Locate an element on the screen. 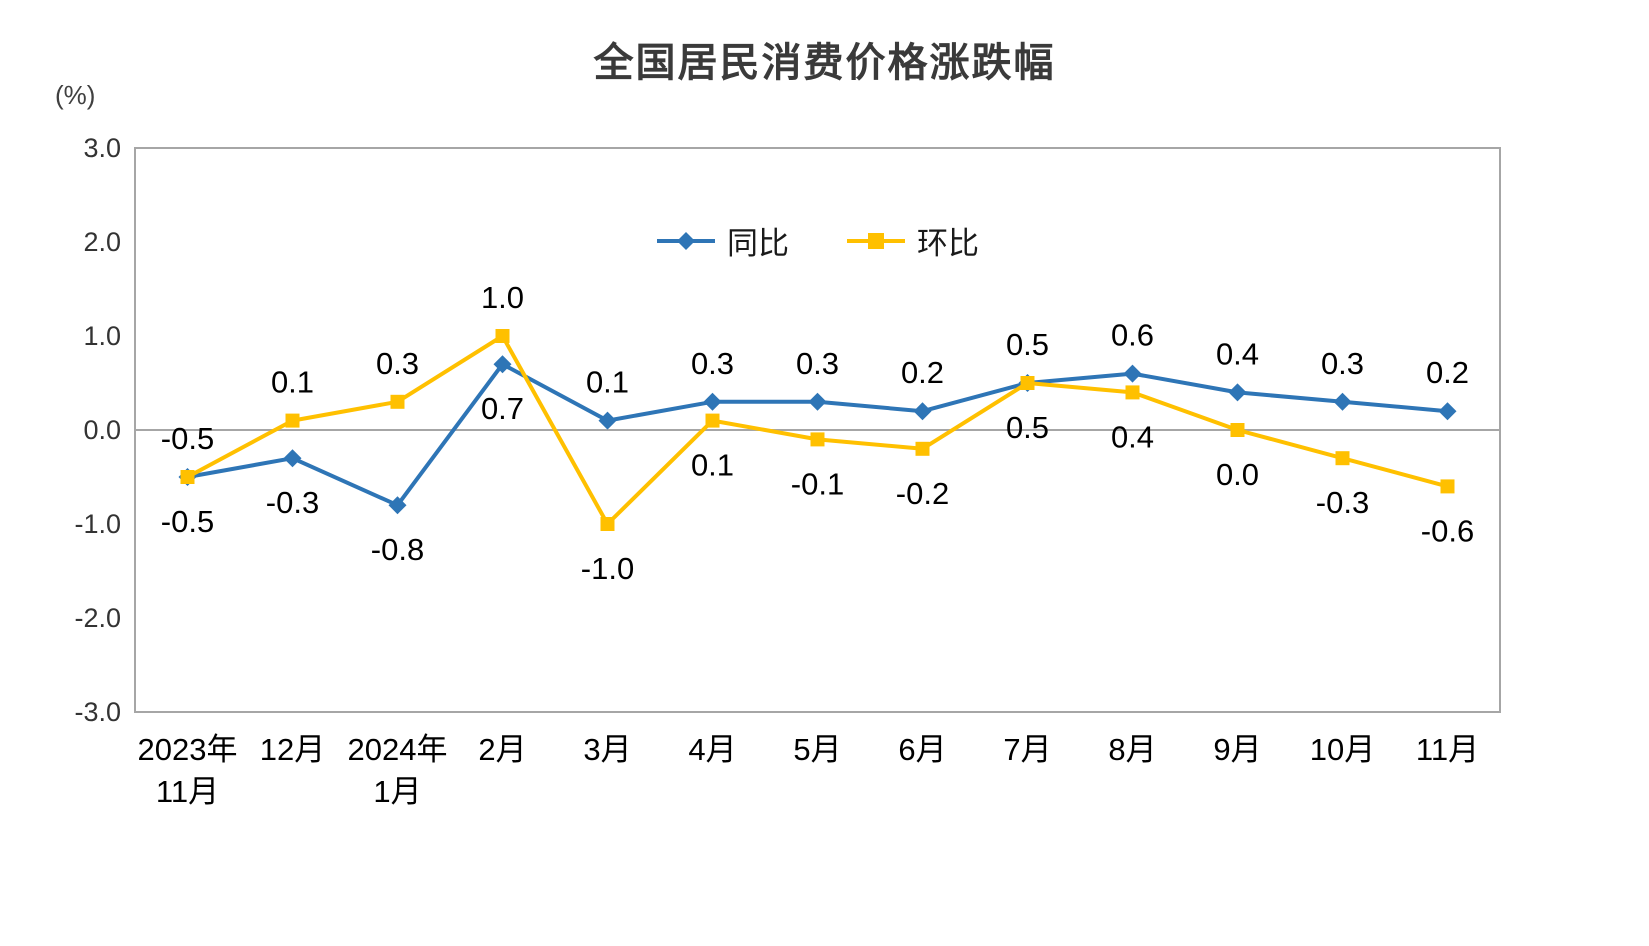 This screenshot has width=1649, height=946. svg-text: -0.2 is located at coordinates (922, 493).